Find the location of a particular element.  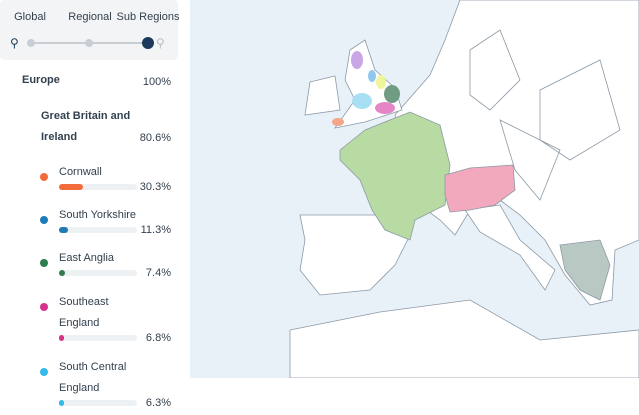

zoom-panel is located at coordinates (89, 30).